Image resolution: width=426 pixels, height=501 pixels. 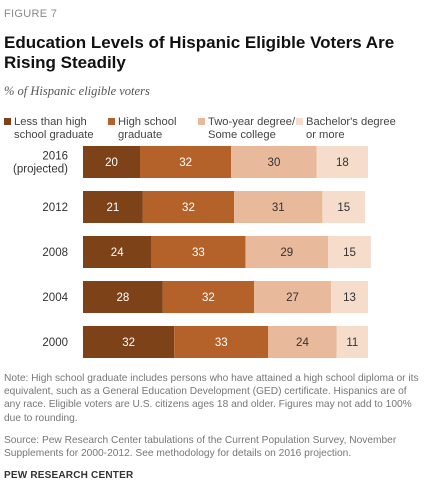 What do you see at coordinates (55, 343) in the screenshot?
I see `category-label: 2000` at bounding box center [55, 343].